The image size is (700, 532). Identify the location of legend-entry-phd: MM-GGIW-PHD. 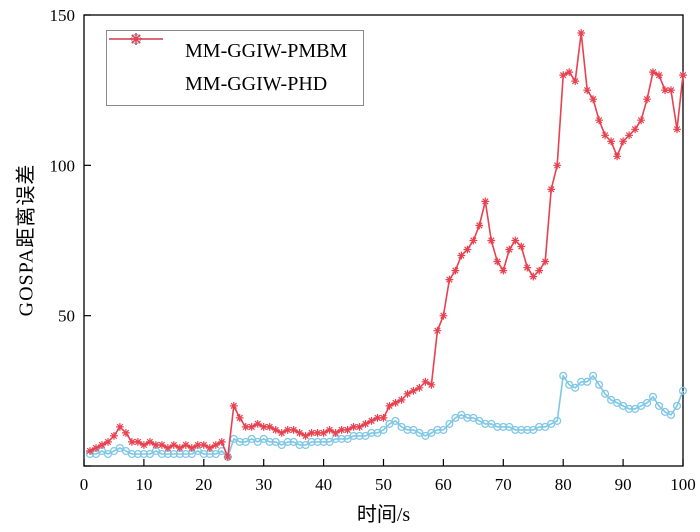
(228, 64).